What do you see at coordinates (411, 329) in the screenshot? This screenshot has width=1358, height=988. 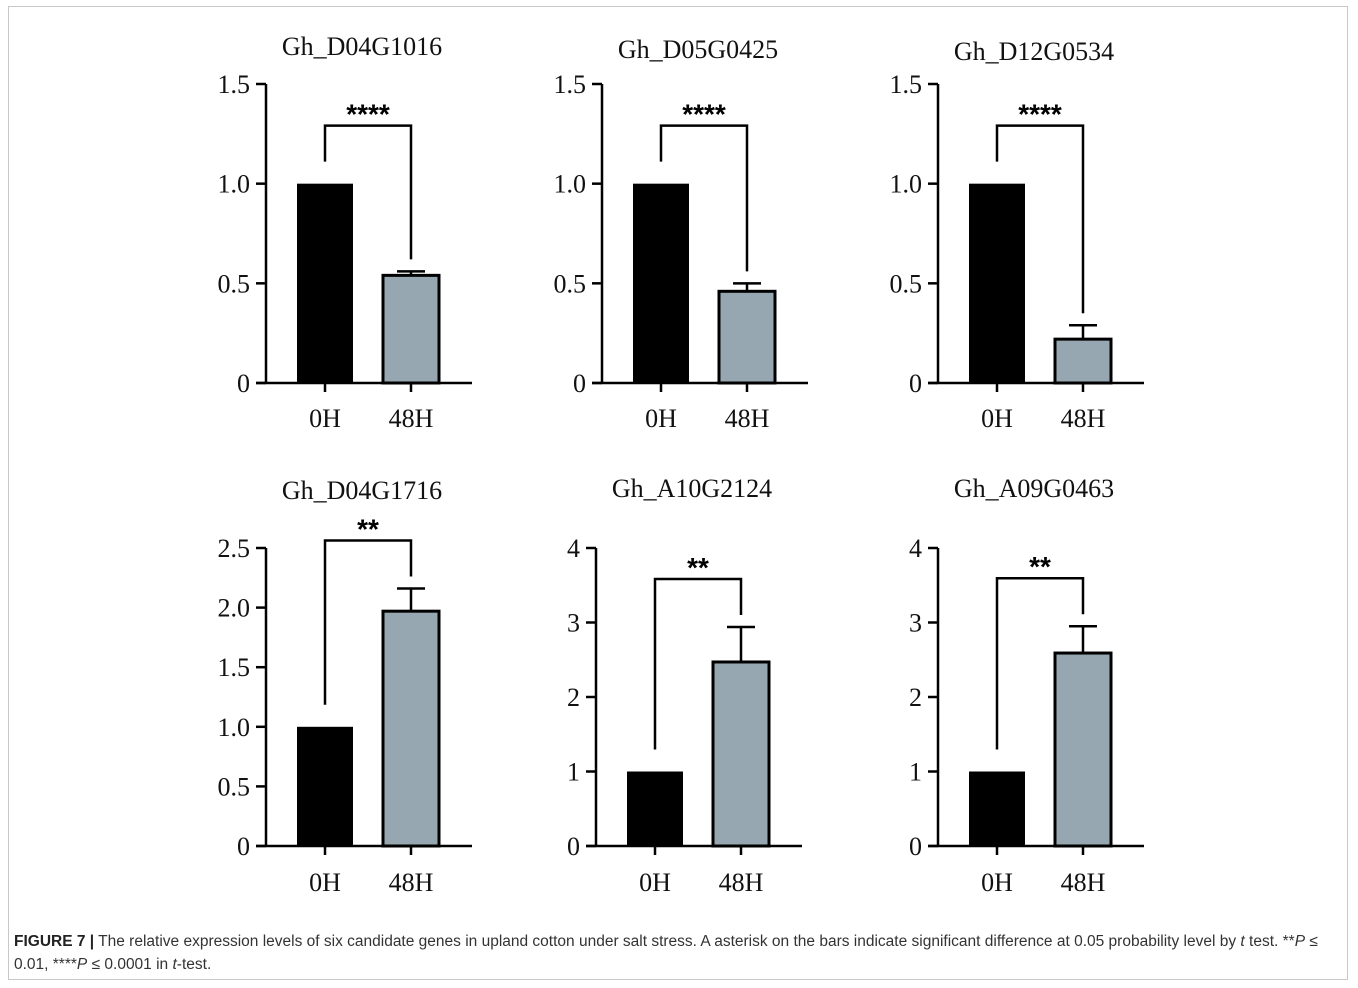 I see `chart-1-bar-48H` at bounding box center [411, 329].